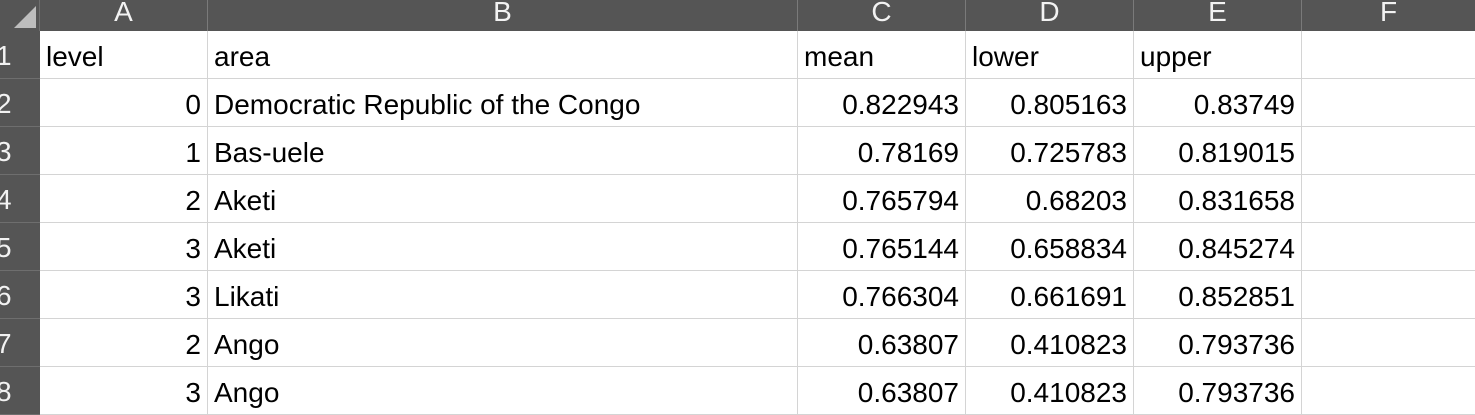 The image size is (1475, 415). What do you see at coordinates (1388, 247) in the screenshot?
I see `cell-f5` at bounding box center [1388, 247].